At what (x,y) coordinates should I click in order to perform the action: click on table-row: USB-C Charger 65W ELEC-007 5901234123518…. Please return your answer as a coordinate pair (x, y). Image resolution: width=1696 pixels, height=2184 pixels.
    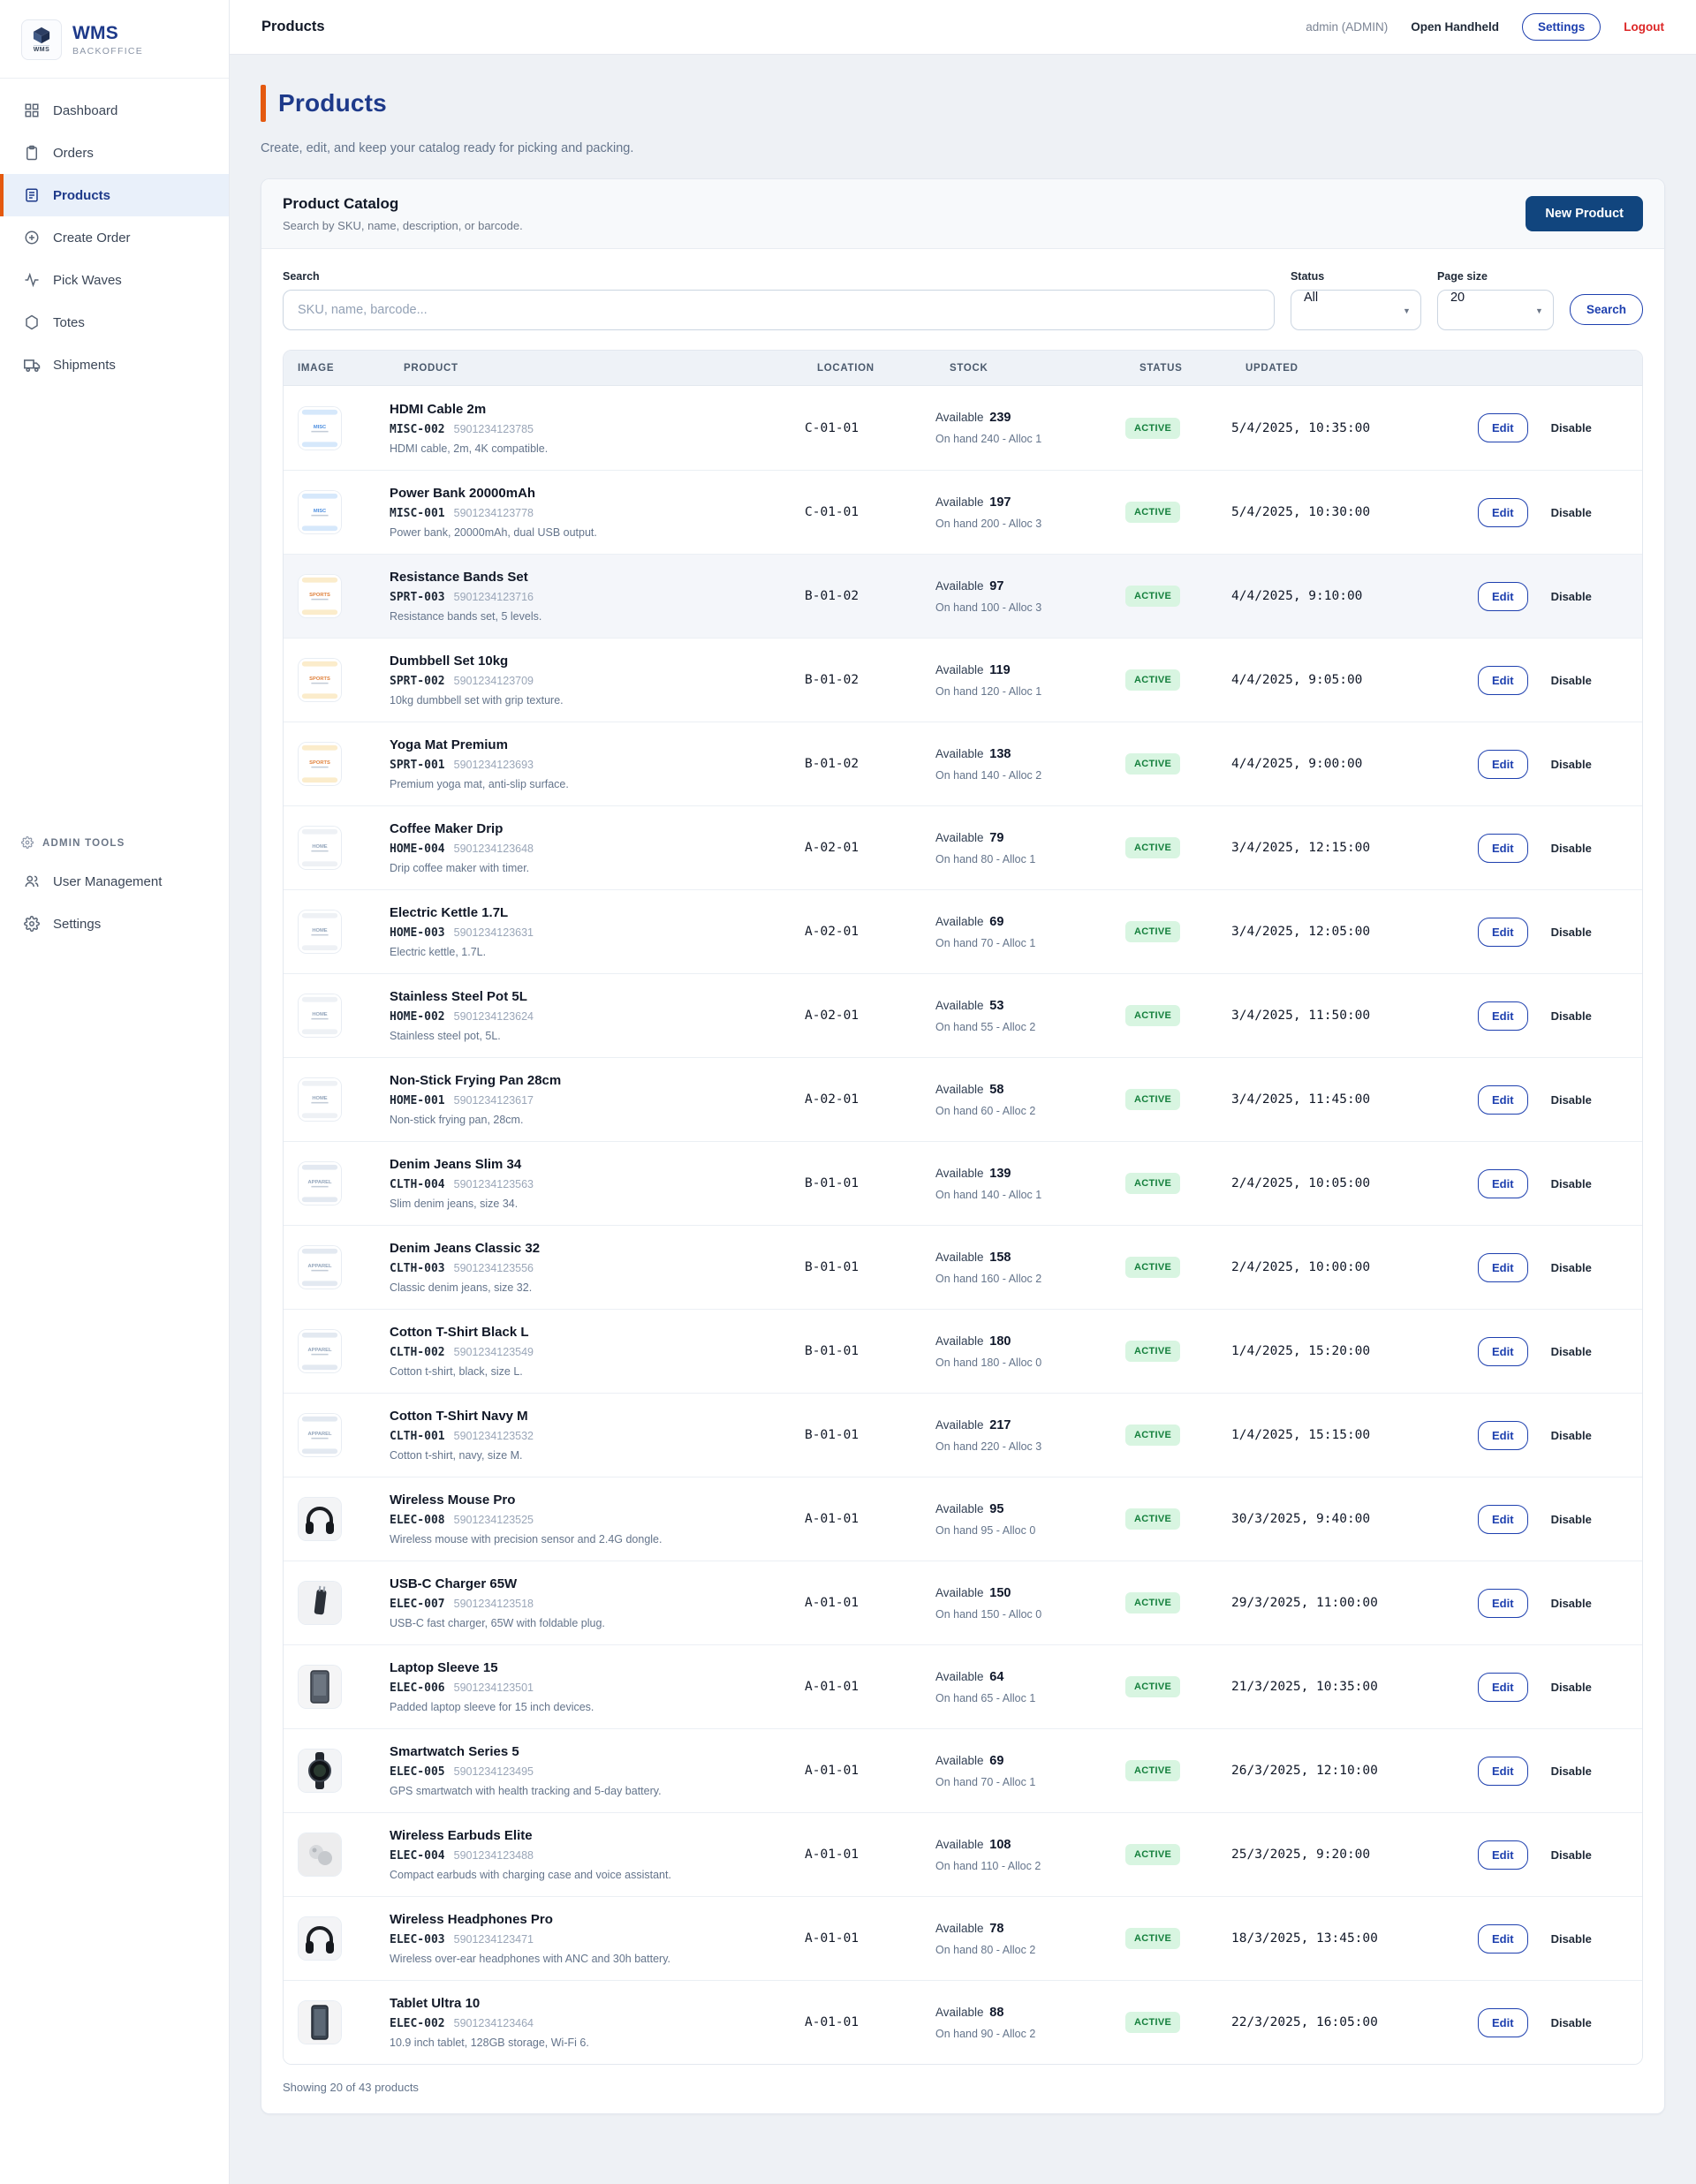
    Looking at the image, I should click on (963, 1602).